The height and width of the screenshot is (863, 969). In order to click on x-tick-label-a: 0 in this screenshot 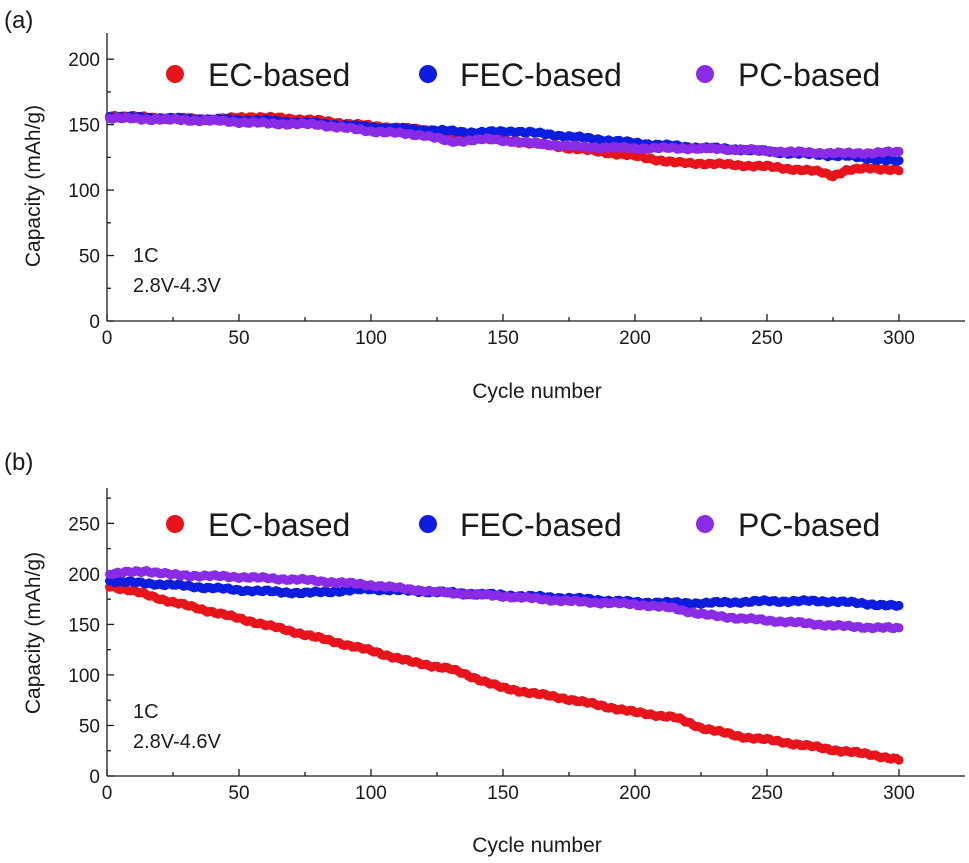, I will do `click(107, 338)`.